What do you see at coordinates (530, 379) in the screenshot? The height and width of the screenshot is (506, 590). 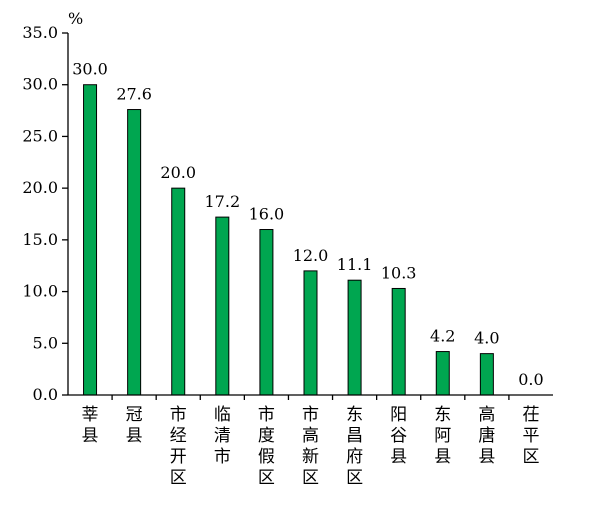 I see `bar-value-label: 0.0` at bounding box center [530, 379].